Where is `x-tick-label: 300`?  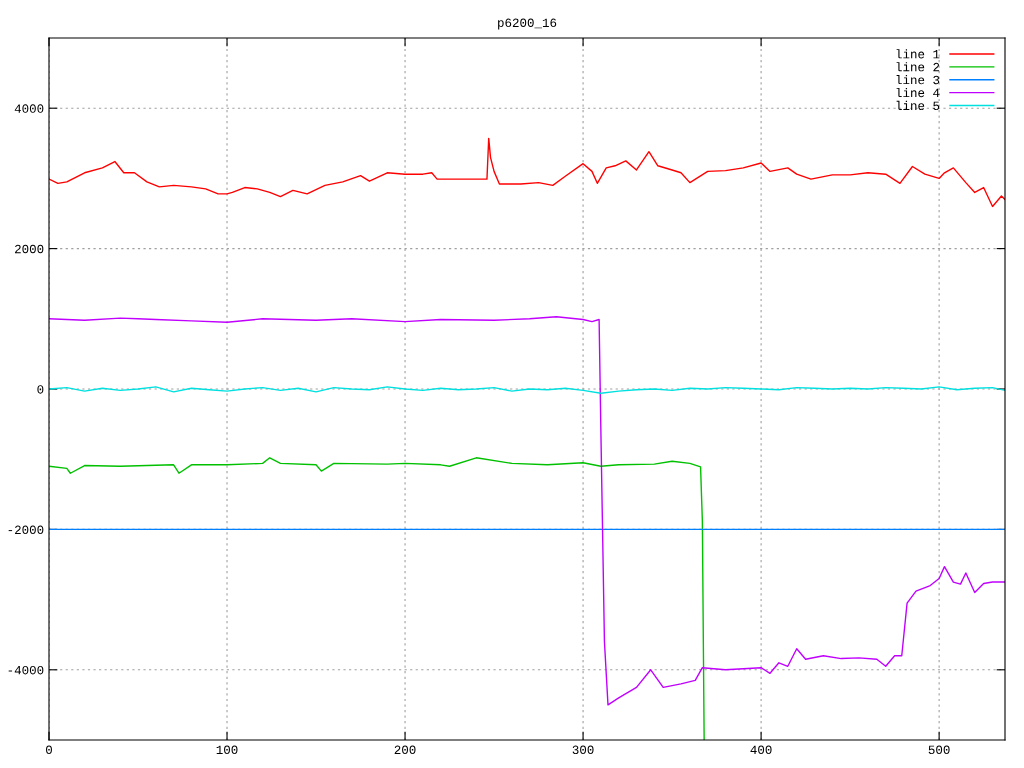
x-tick-label: 300 is located at coordinates (583, 750).